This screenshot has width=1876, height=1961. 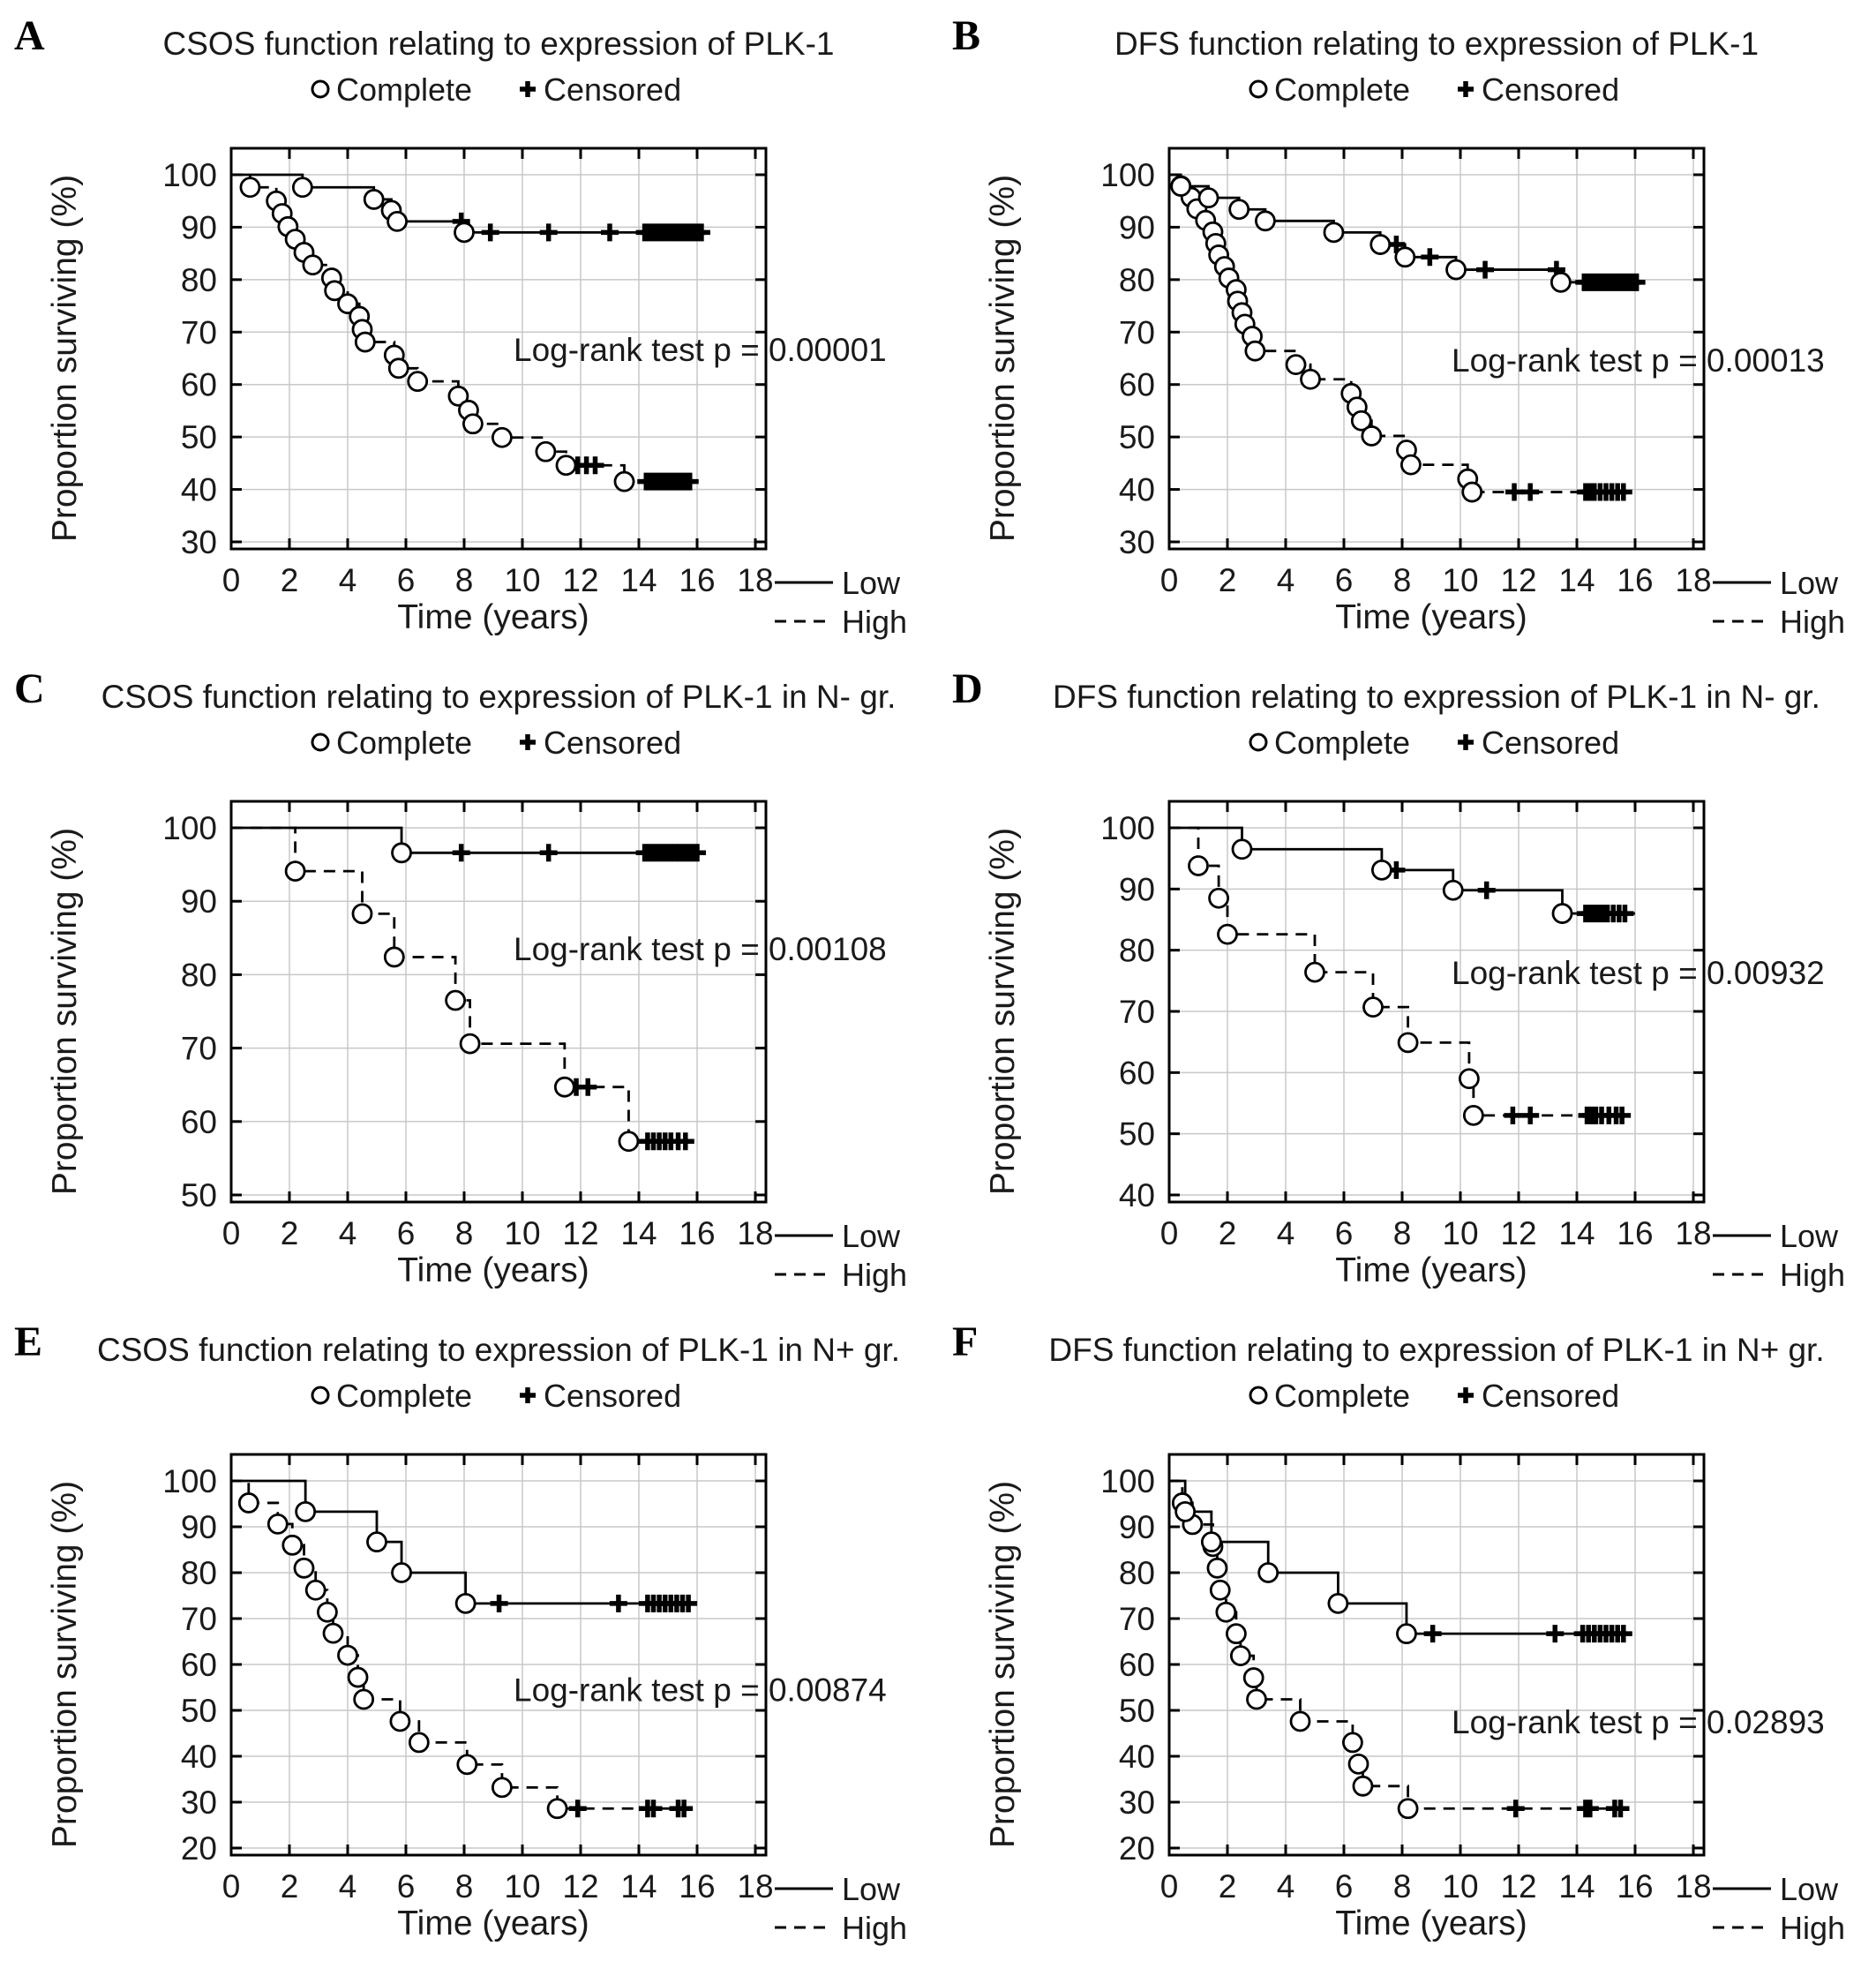 I want to click on x-tick-label: 10, so click(x=1460, y=1886).